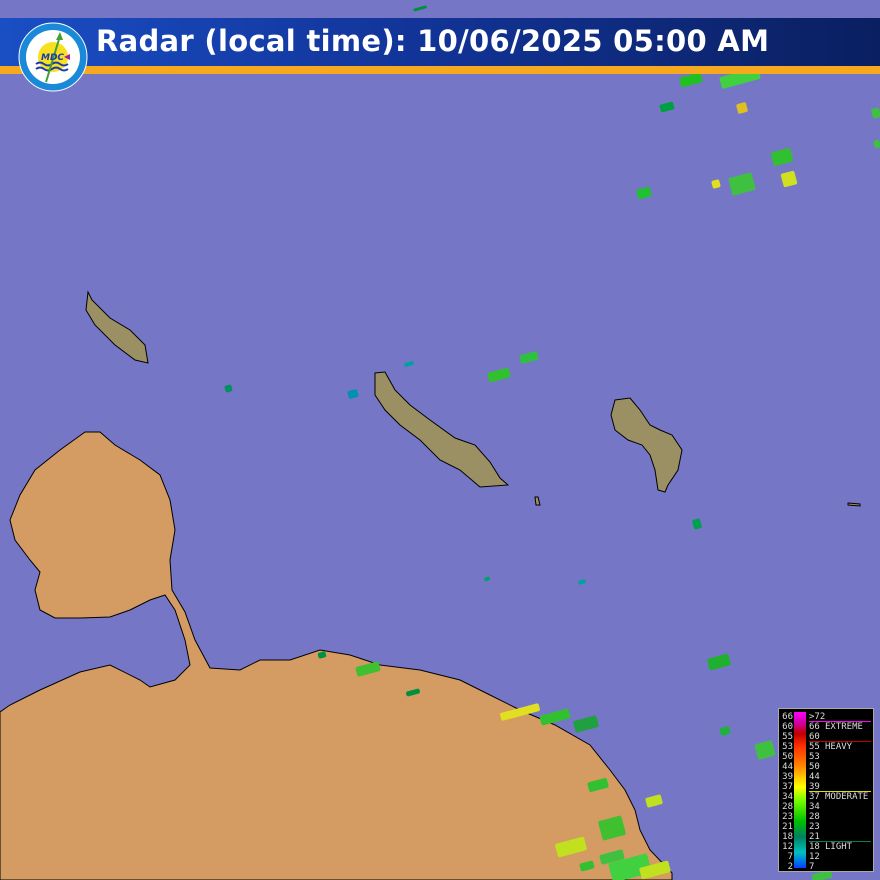 This screenshot has height=880, width=880. I want to click on legend-left-value: 2, so click(790, 867).